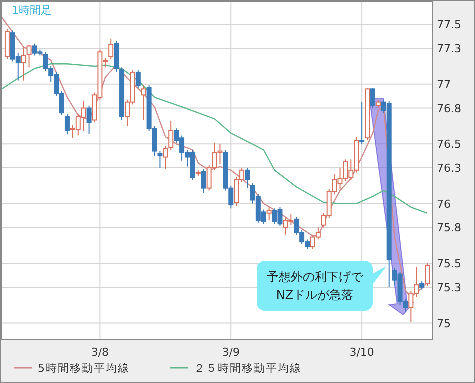 Image resolution: width=475 pixels, height=383 pixels. I want to click on y-tick-label: 75.5, so click(449, 264).